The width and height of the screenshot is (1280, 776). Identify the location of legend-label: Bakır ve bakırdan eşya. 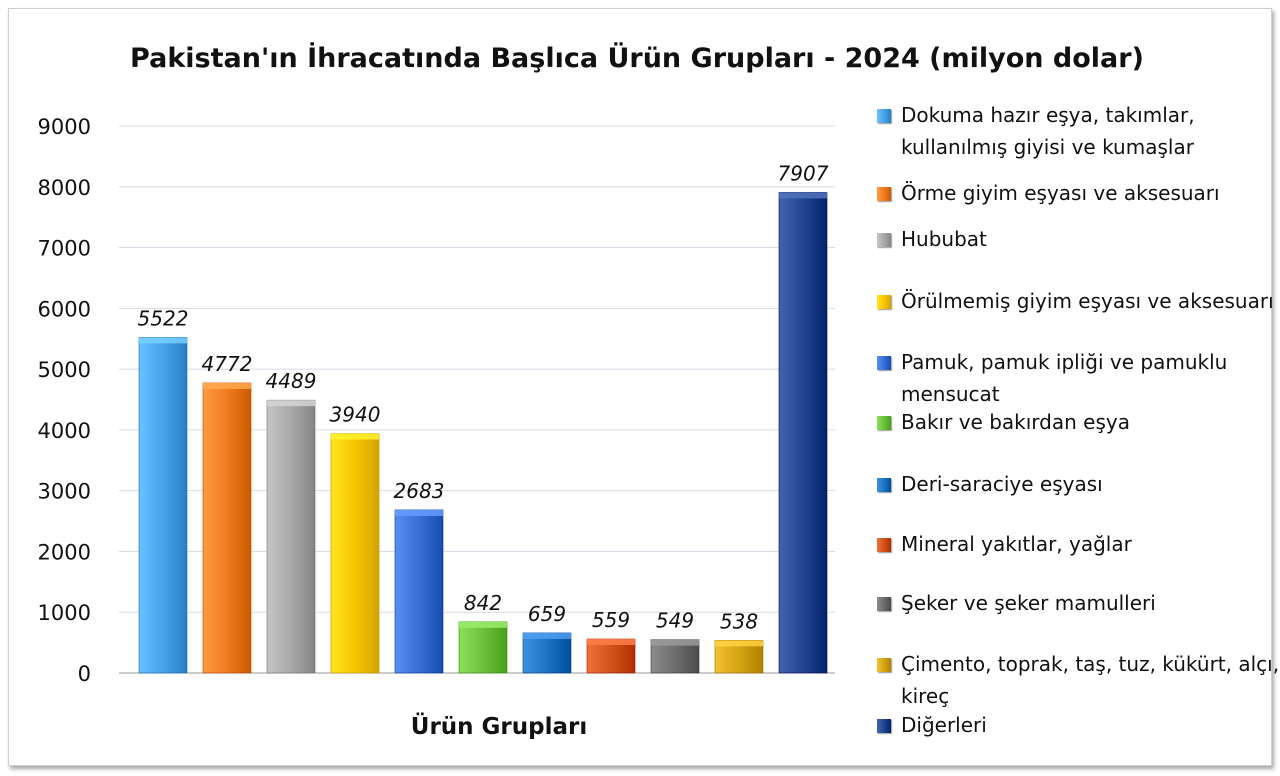
(1015, 422).